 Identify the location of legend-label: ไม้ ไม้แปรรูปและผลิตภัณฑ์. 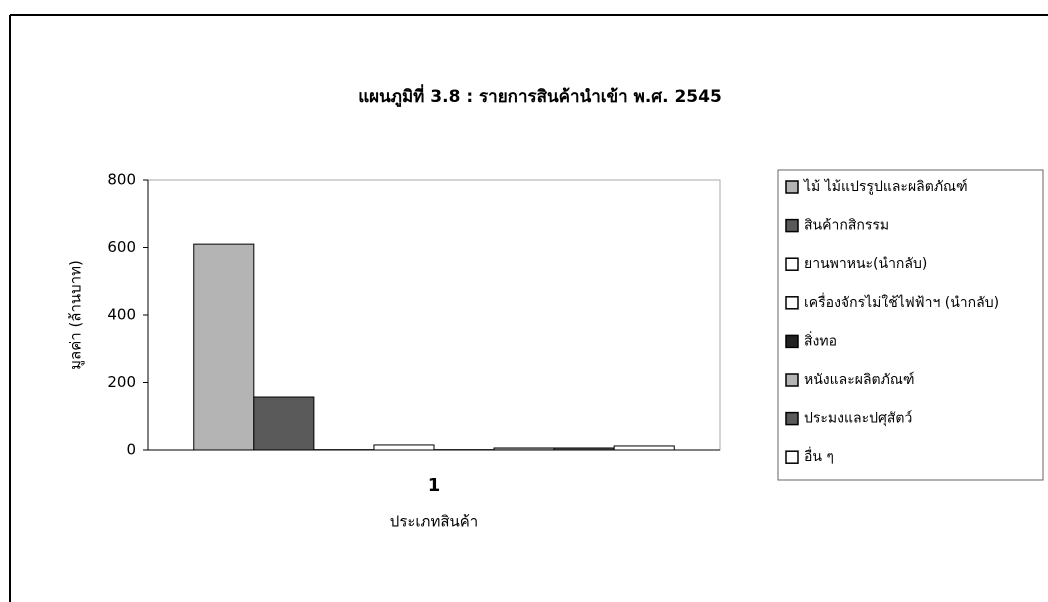
(885, 186).